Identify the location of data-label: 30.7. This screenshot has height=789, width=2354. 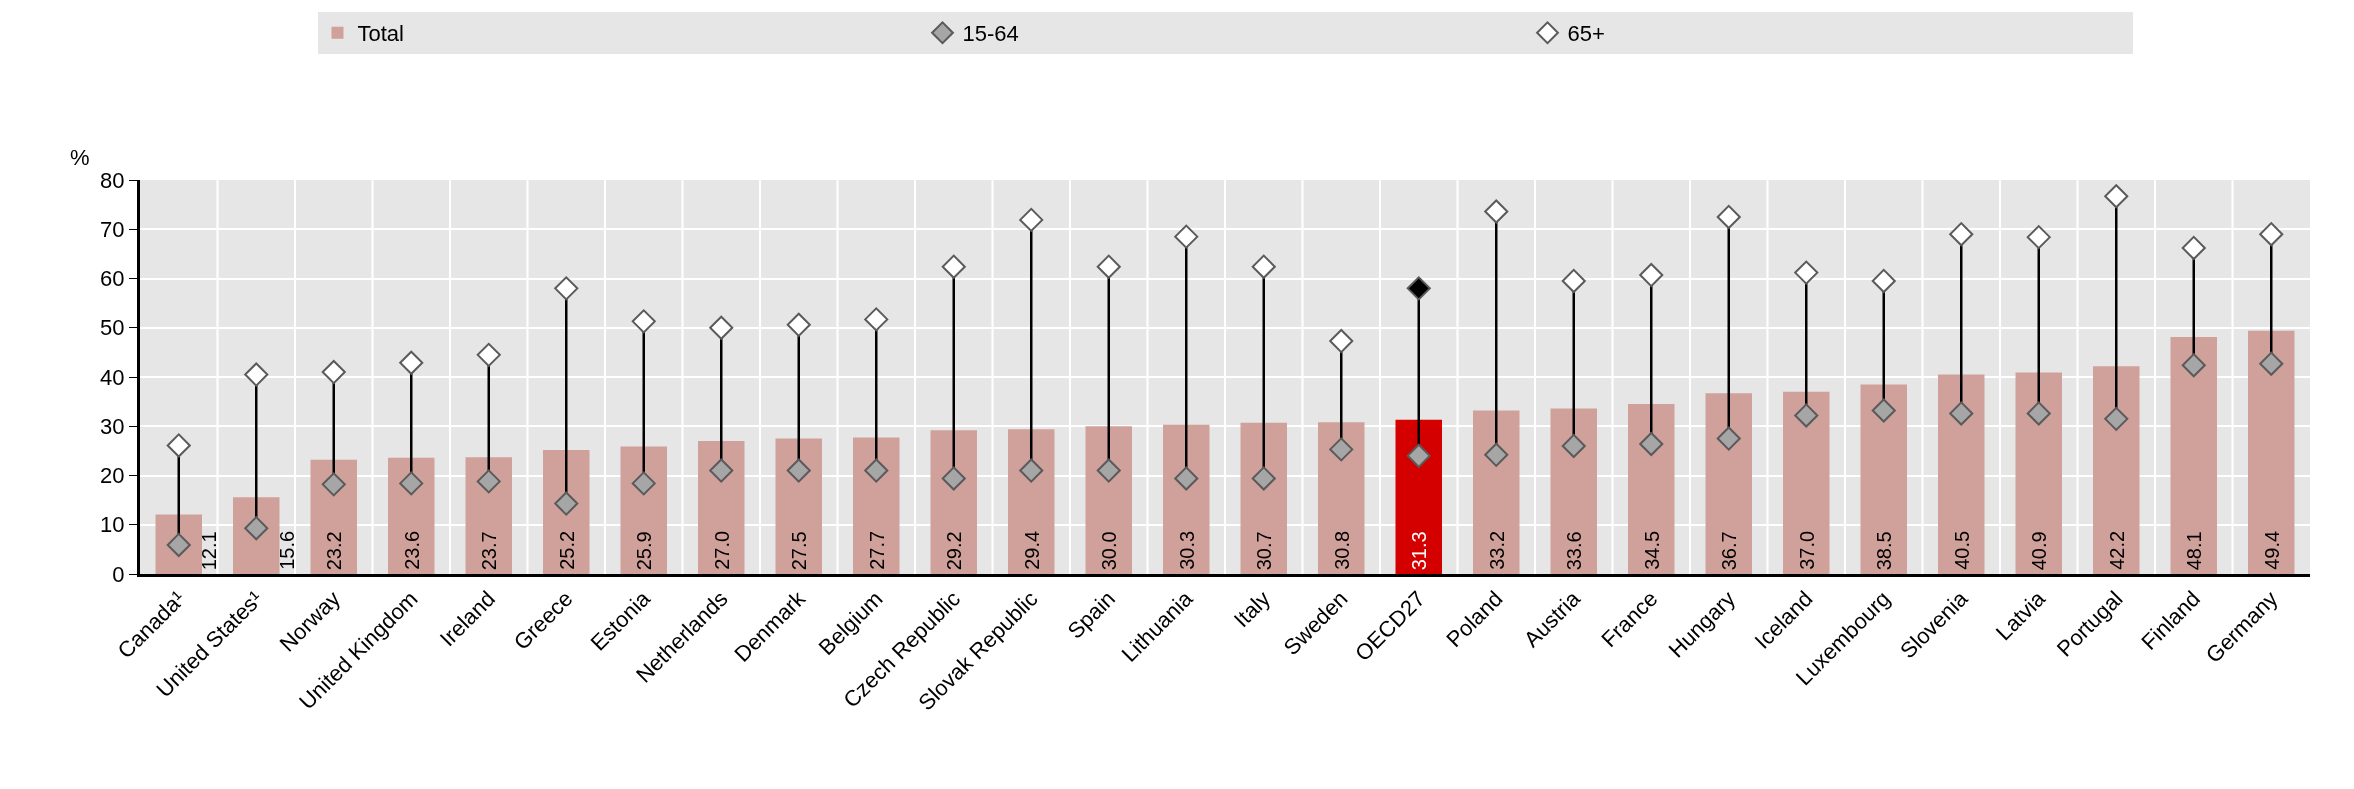
(1264, 551).